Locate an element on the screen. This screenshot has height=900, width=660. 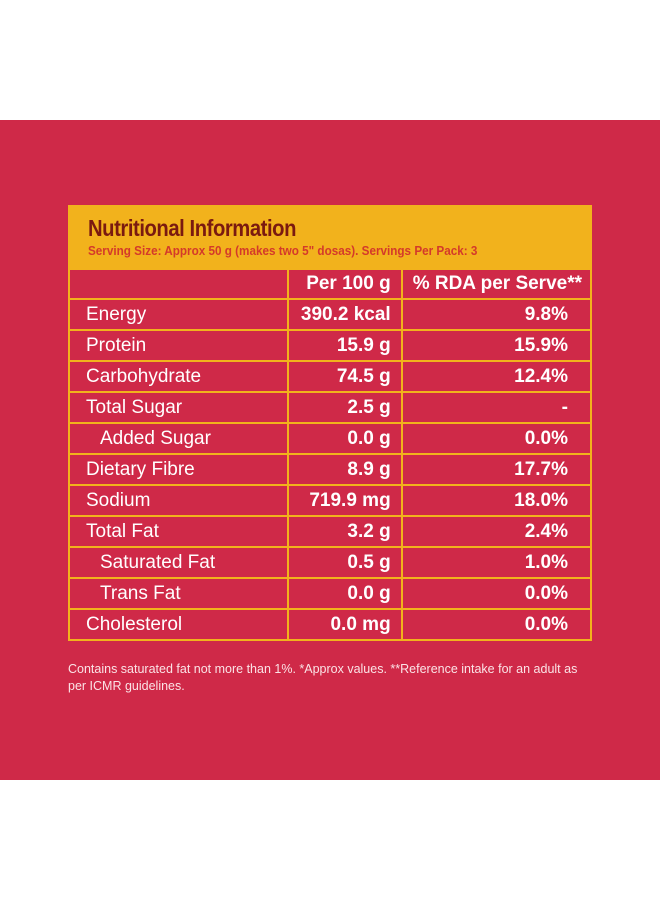
table-row: Sodium 719.9 mg 18.0% is located at coordinates (330, 500).